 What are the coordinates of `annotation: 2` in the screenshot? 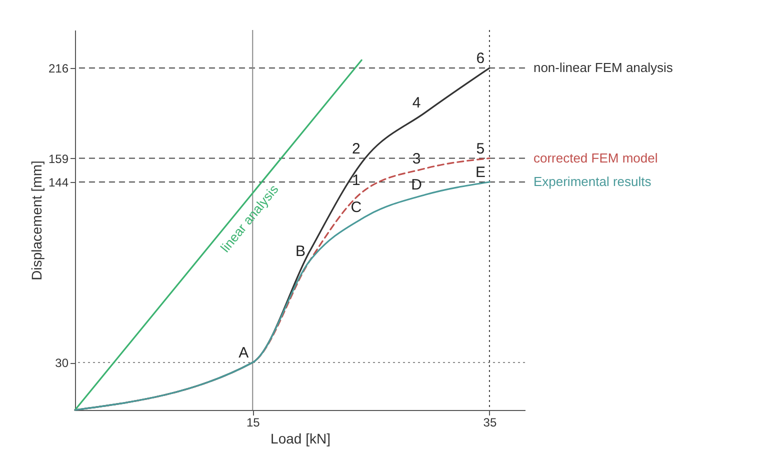 It's located at (356, 149).